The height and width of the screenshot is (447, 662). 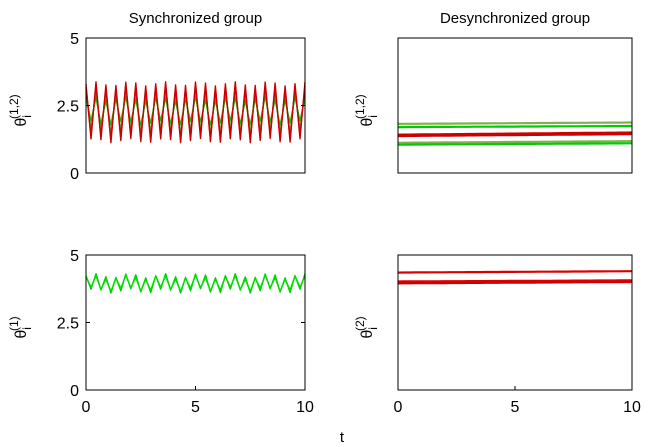 I want to click on figure-xlabel: t, so click(x=342, y=437).